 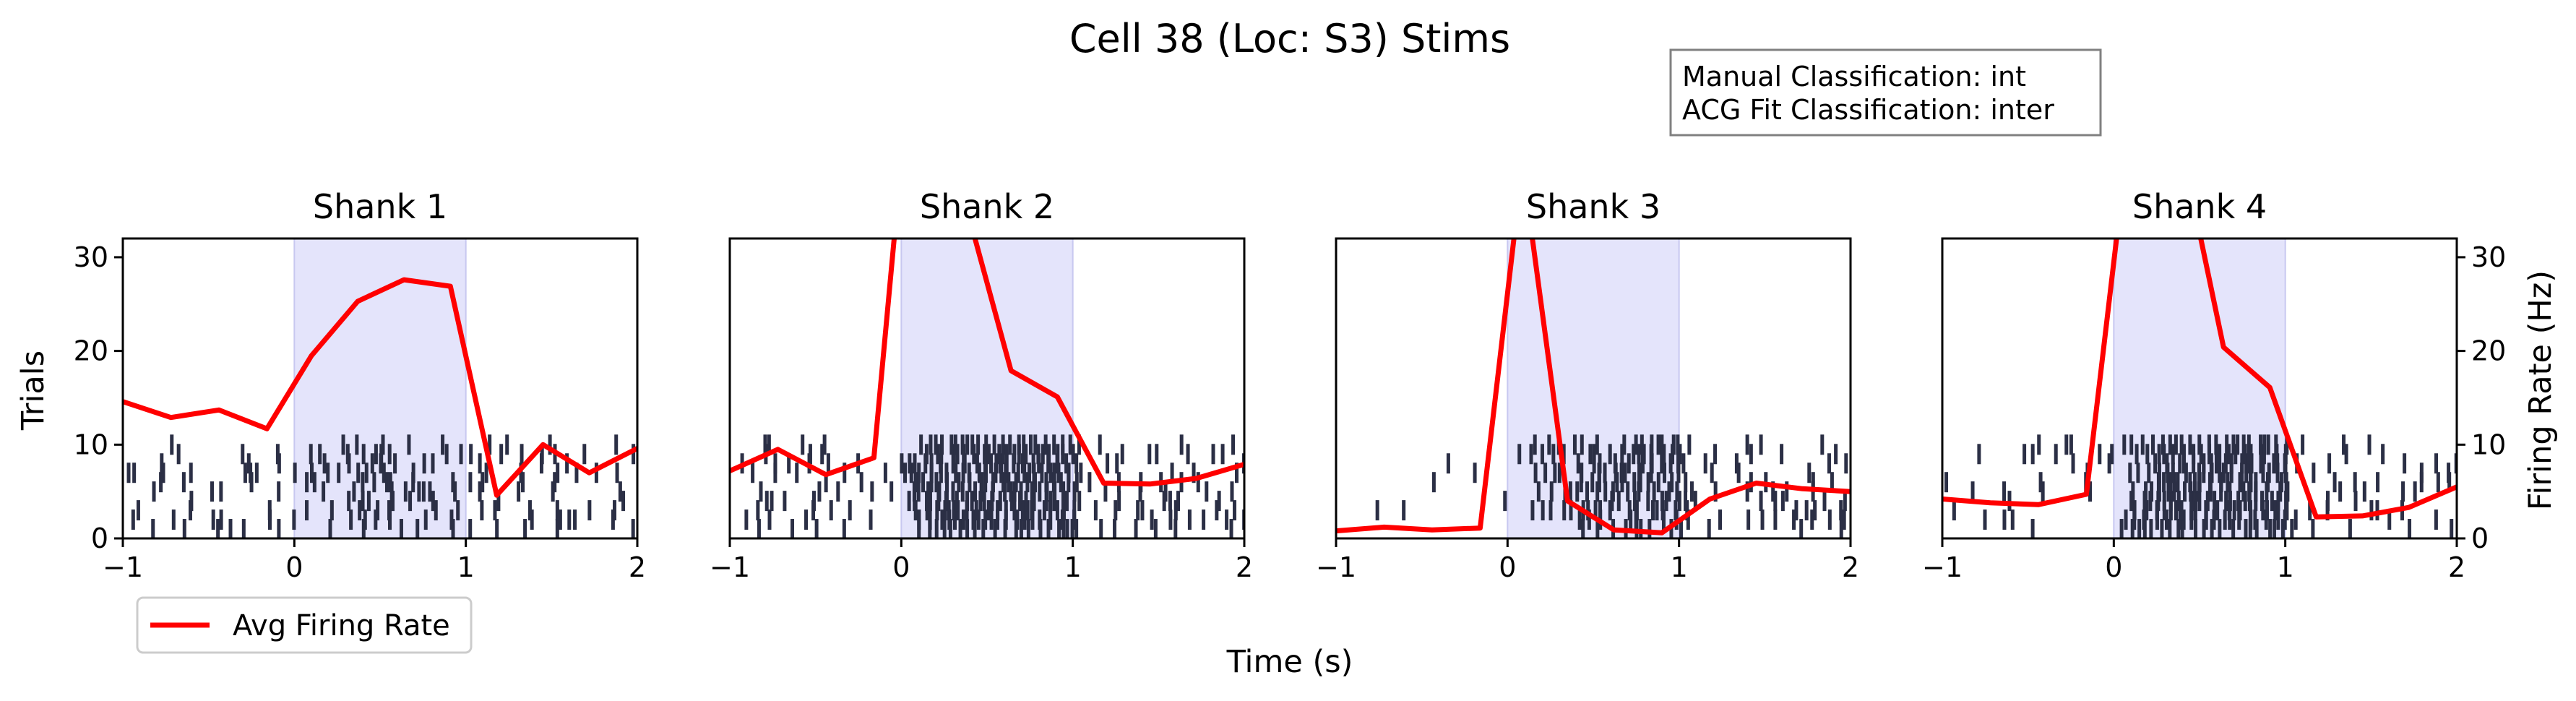 What do you see at coordinates (2285, 567) in the screenshot?
I see `x-tick-label: 1` at bounding box center [2285, 567].